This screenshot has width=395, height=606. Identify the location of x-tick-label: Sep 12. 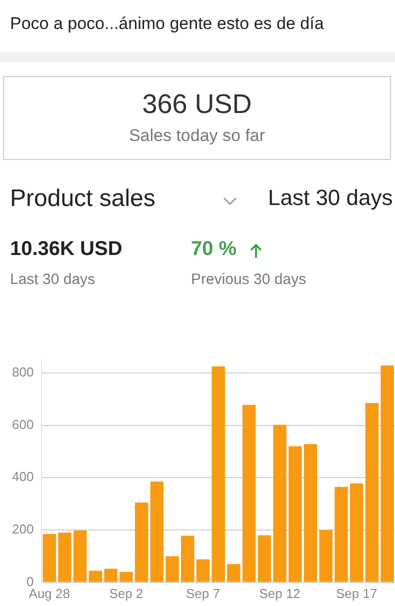
(279, 593).